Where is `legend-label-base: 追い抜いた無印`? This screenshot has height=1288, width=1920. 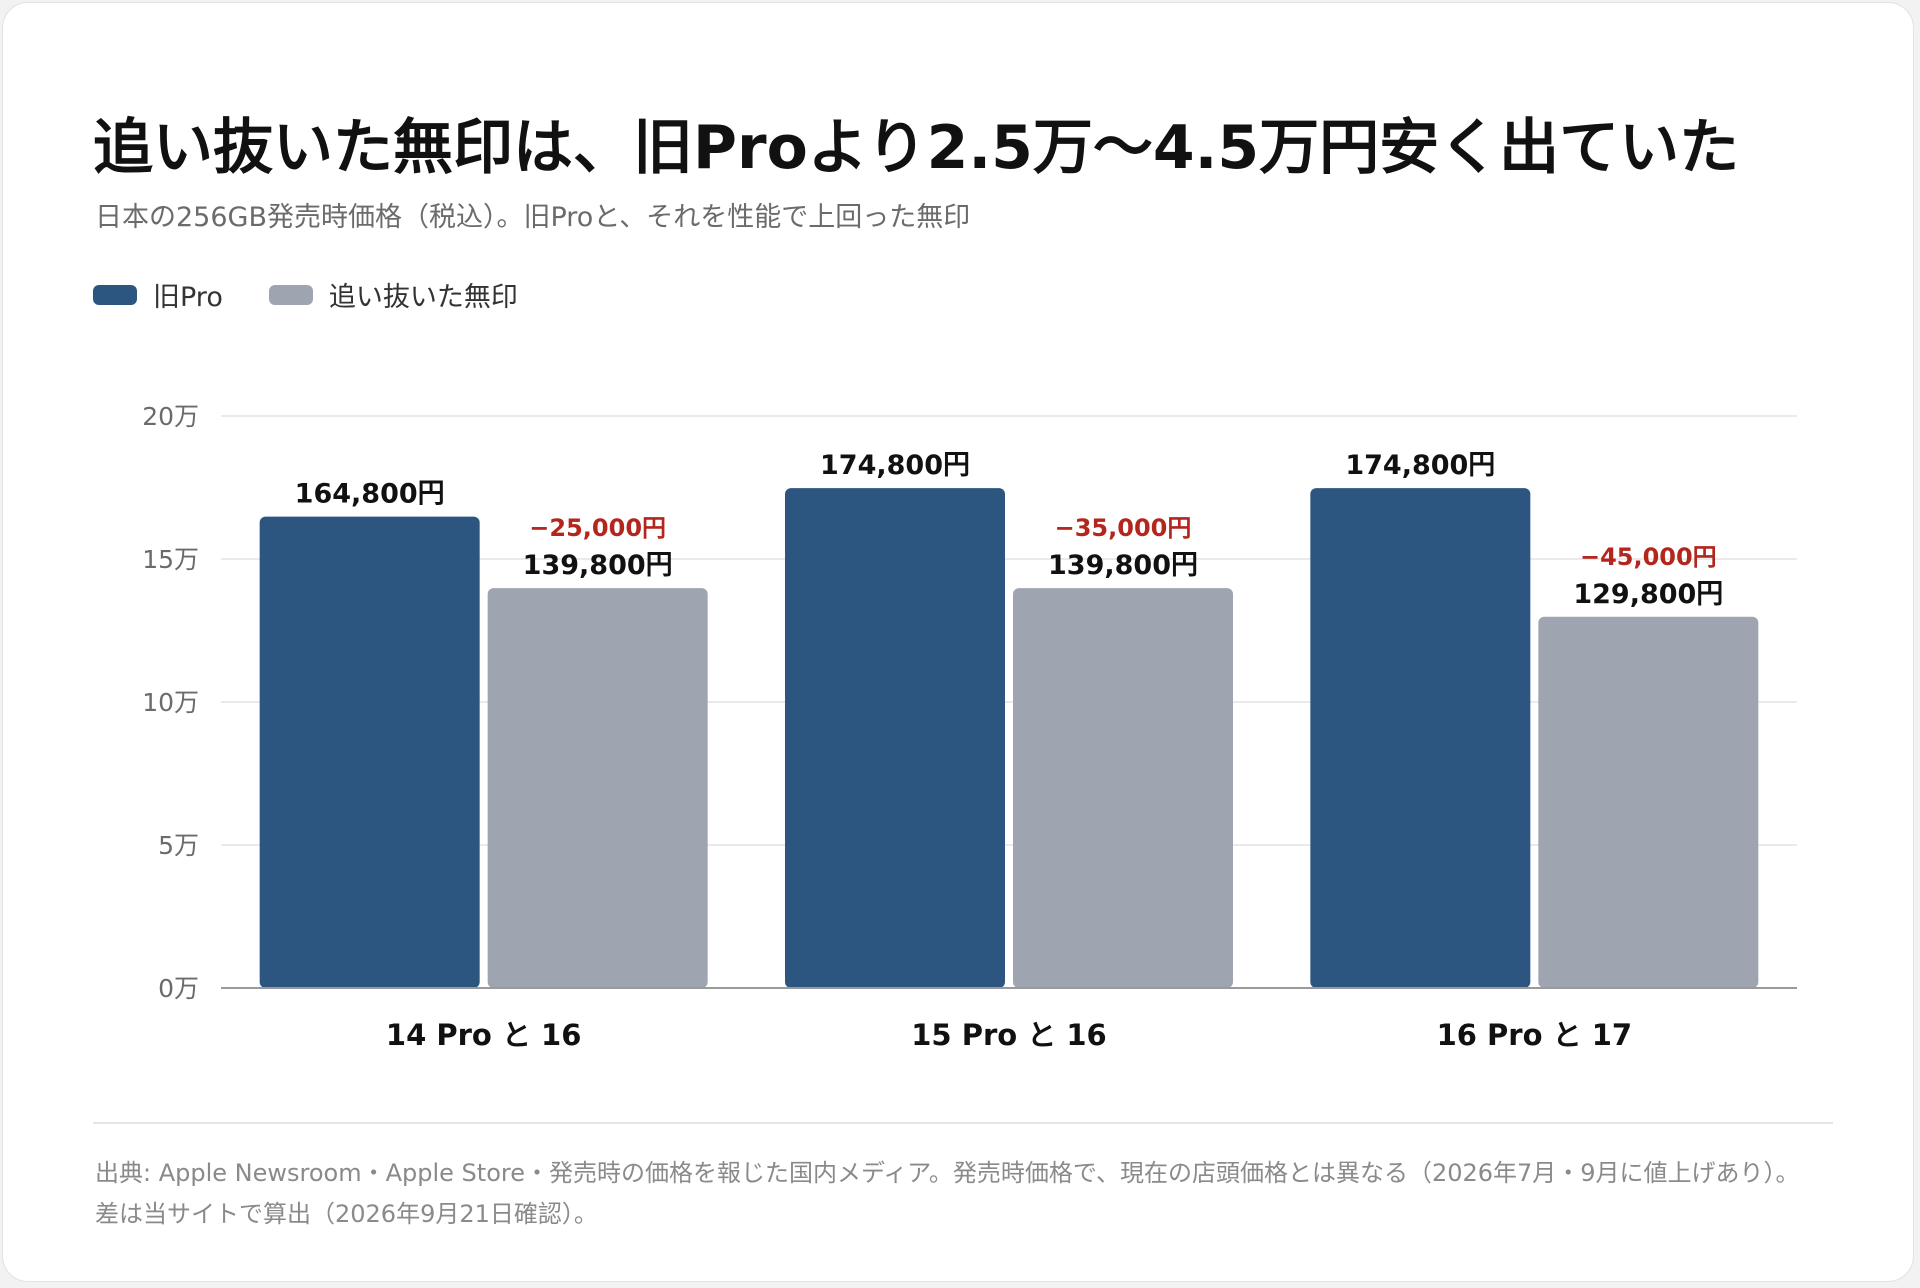
legend-label-base: 追い抜いた無印 is located at coordinates (423, 297).